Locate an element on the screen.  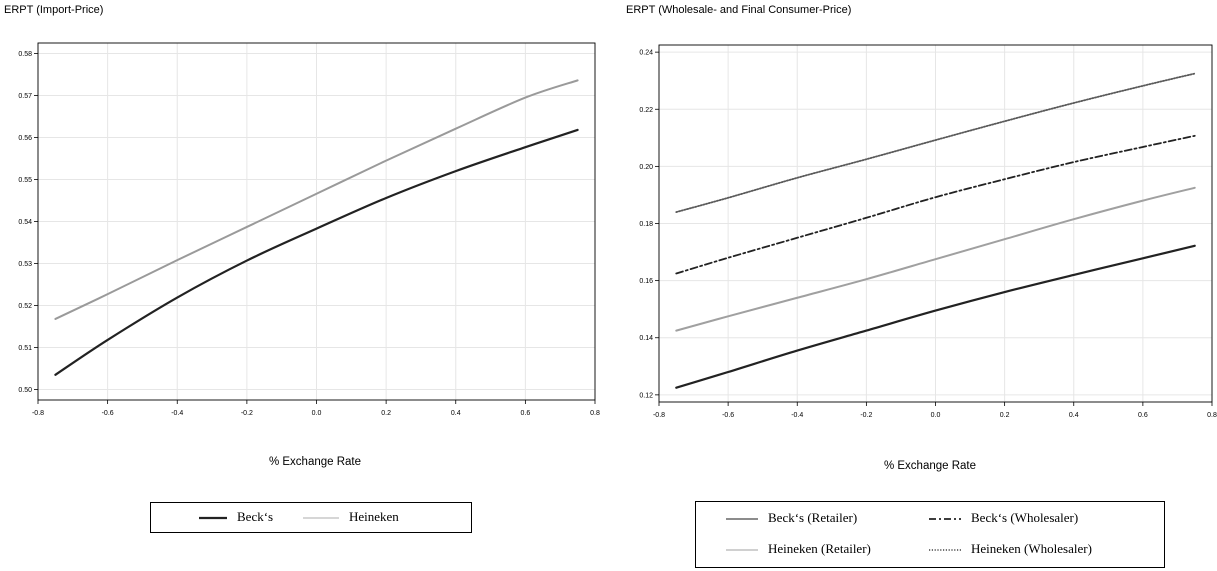
legend-label-heineken: Heineken is located at coordinates (374, 516).